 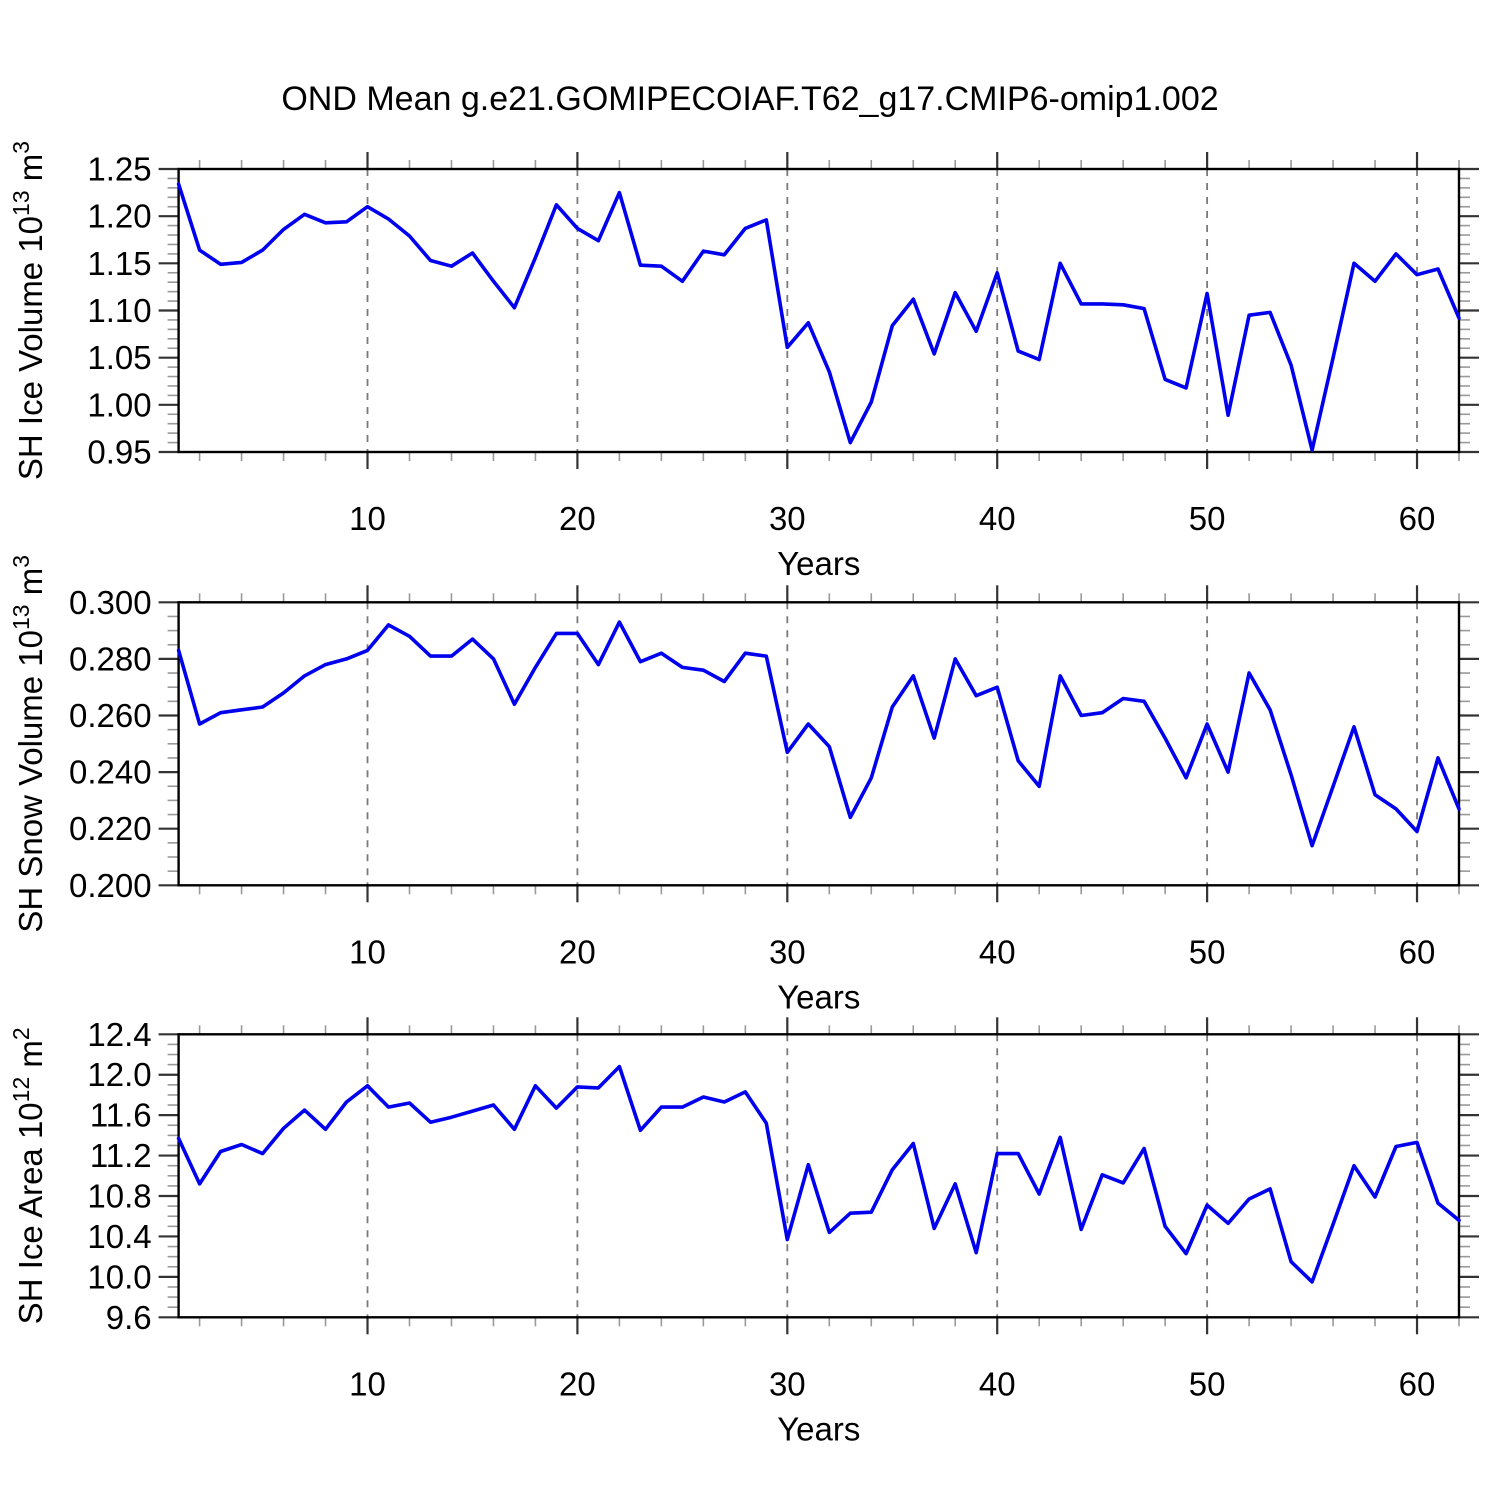 What do you see at coordinates (119, 169) in the screenshot?
I see `y-tick-label: 1.25` at bounding box center [119, 169].